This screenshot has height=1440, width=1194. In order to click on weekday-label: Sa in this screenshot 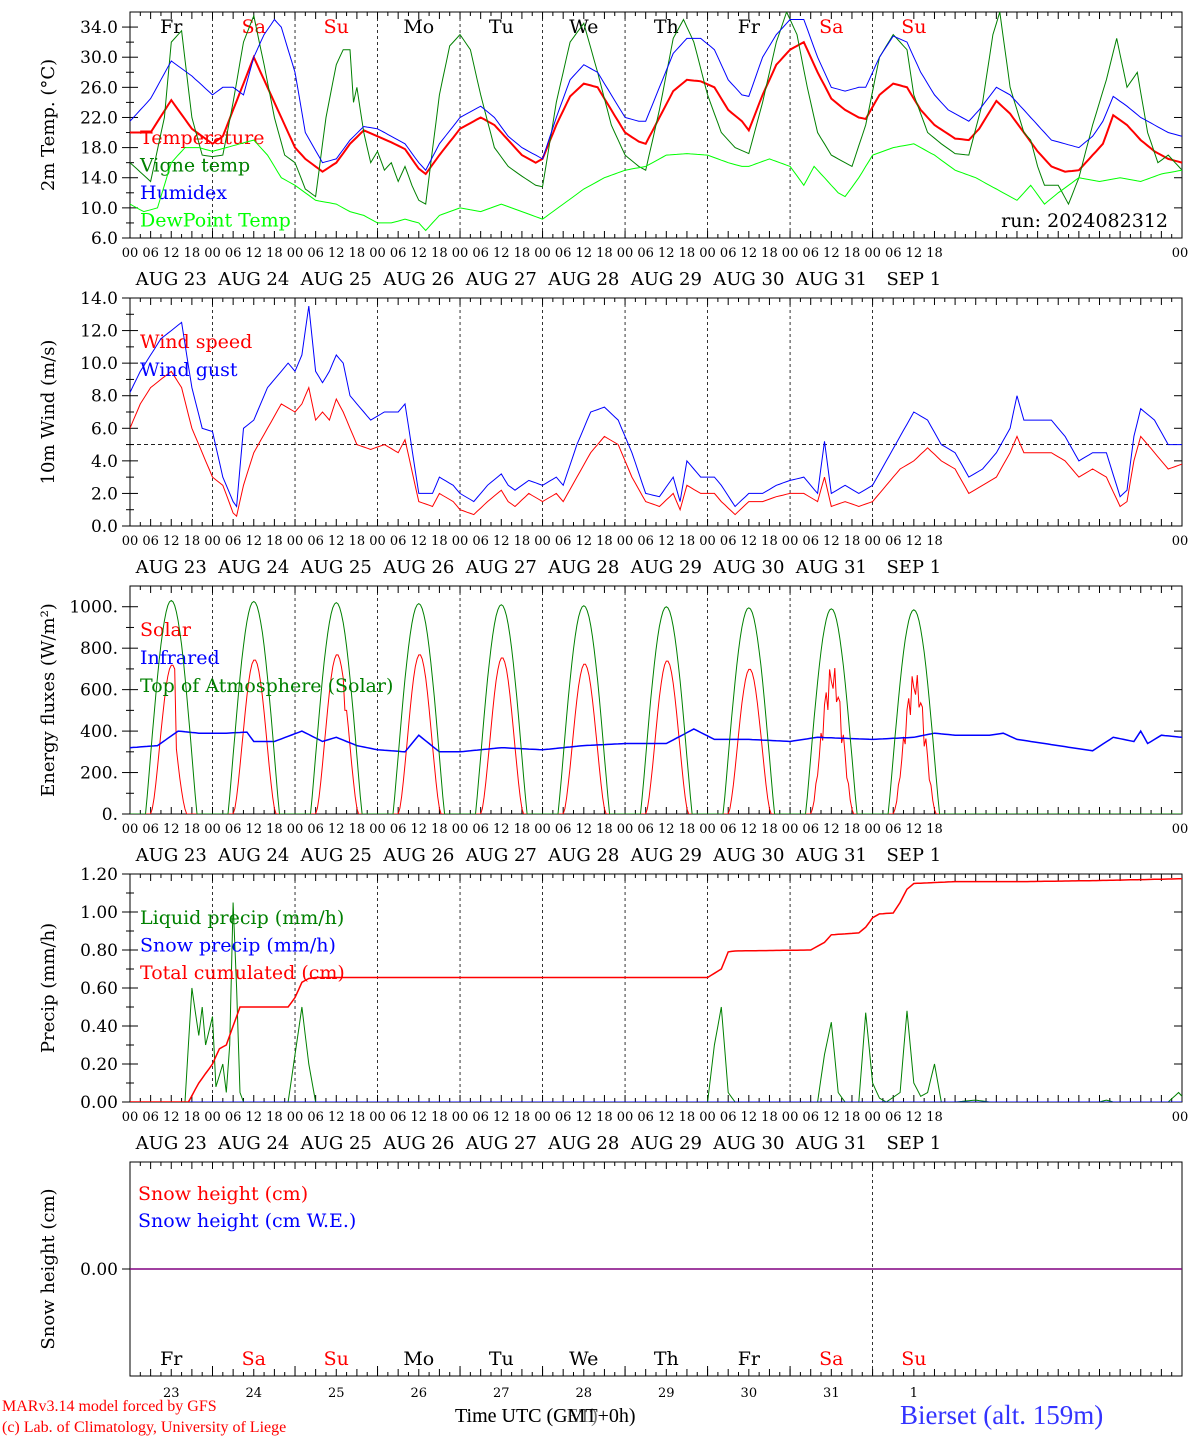, I will do `click(831, 27)`.